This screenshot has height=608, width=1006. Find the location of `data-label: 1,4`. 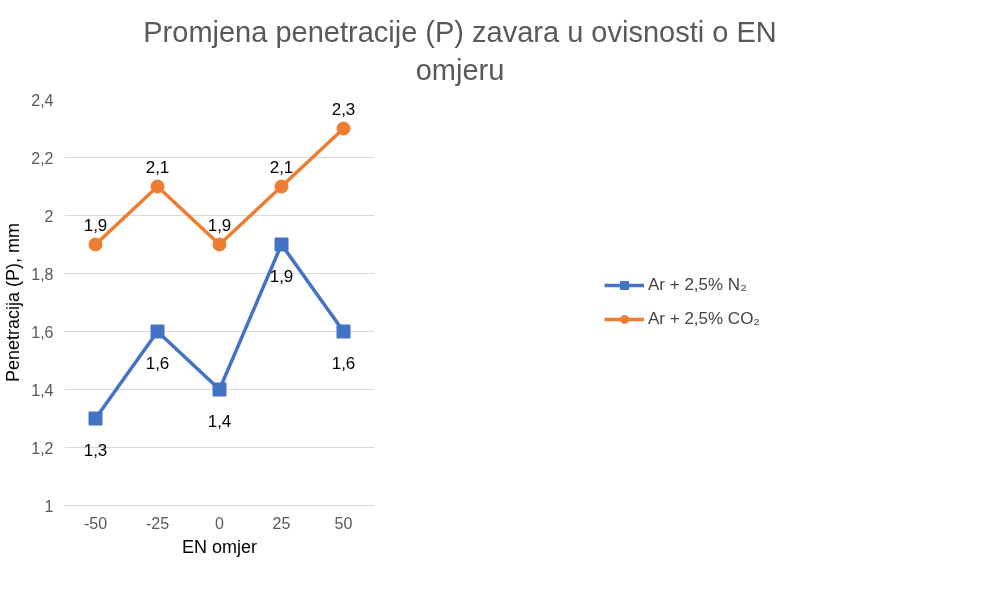

data-label: 1,4 is located at coordinates (219, 421).